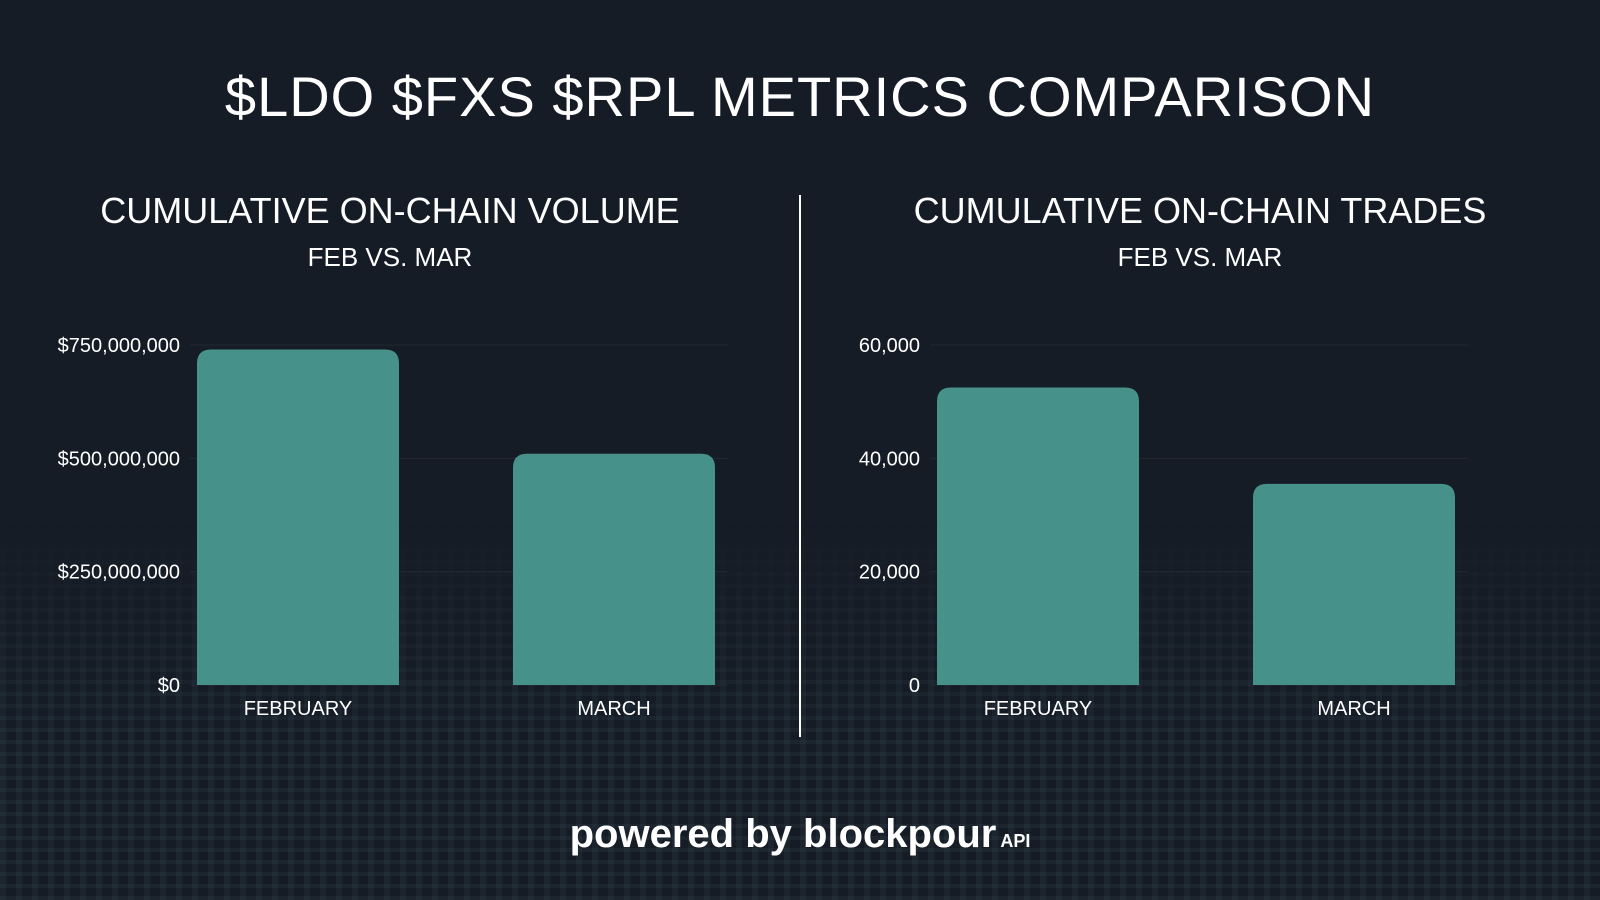 This screenshot has width=1600, height=900. Describe the element at coordinates (119, 573) in the screenshot. I see `y-tick-label: $250,000,000` at that location.